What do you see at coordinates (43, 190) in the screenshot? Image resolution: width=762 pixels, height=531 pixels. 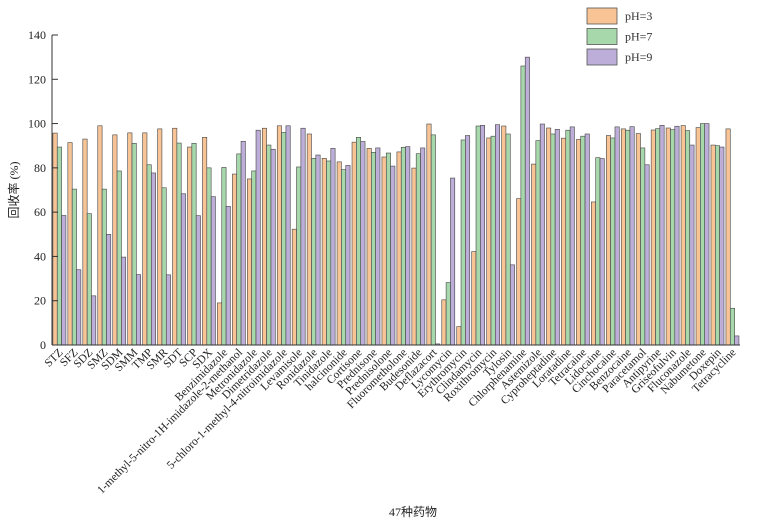 I see `y-ticks: 0 20 40 60 80 100 120 140` at bounding box center [43, 190].